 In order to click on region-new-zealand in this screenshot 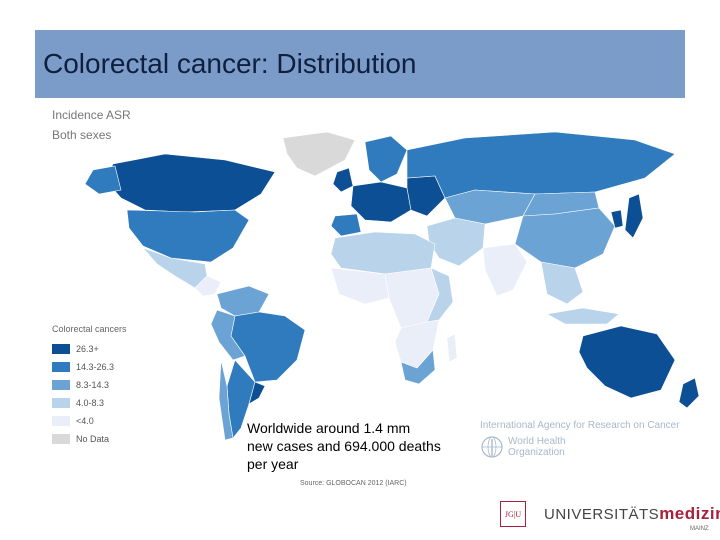, I will do `click(689, 393)`.